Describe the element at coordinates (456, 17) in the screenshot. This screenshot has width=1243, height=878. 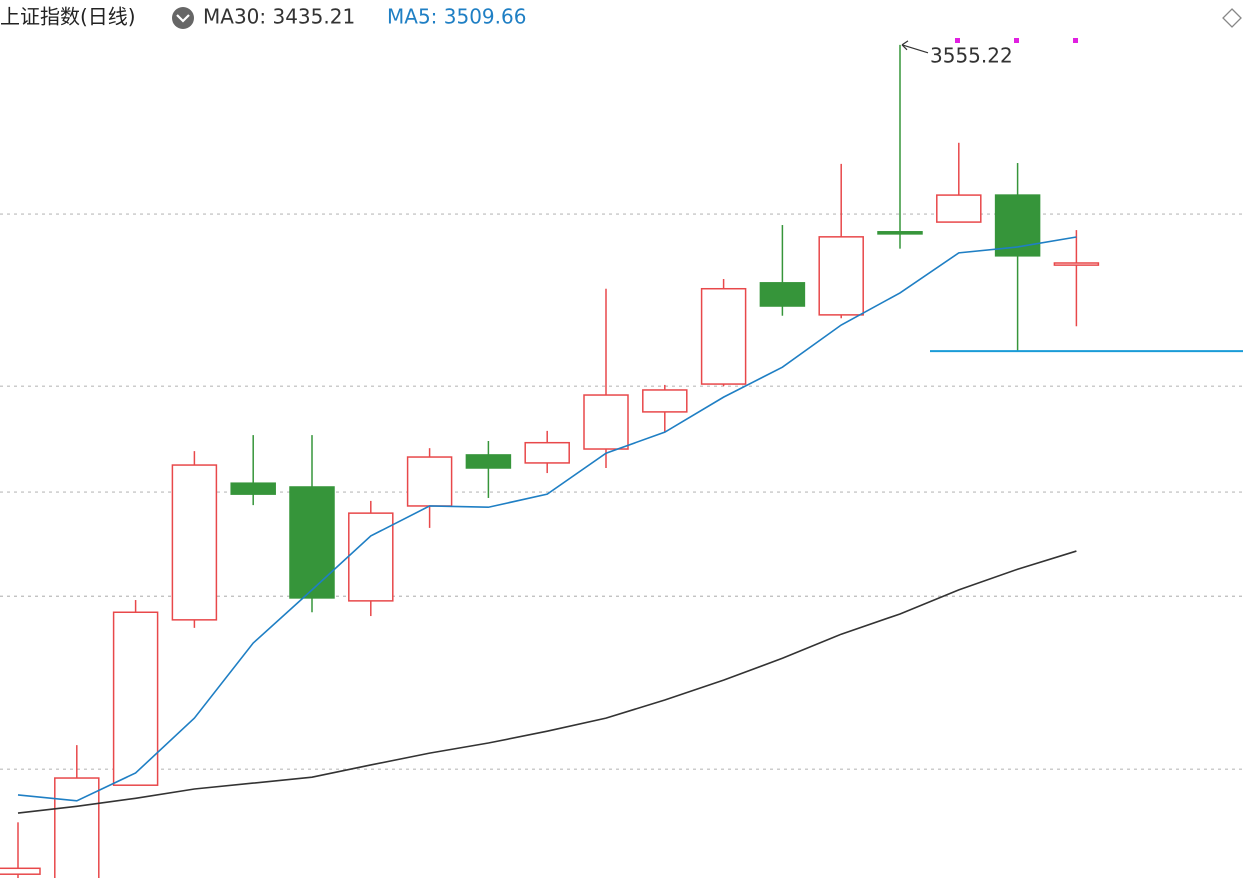
I see `legend-ma5: MA5: 3509.66` at that location.